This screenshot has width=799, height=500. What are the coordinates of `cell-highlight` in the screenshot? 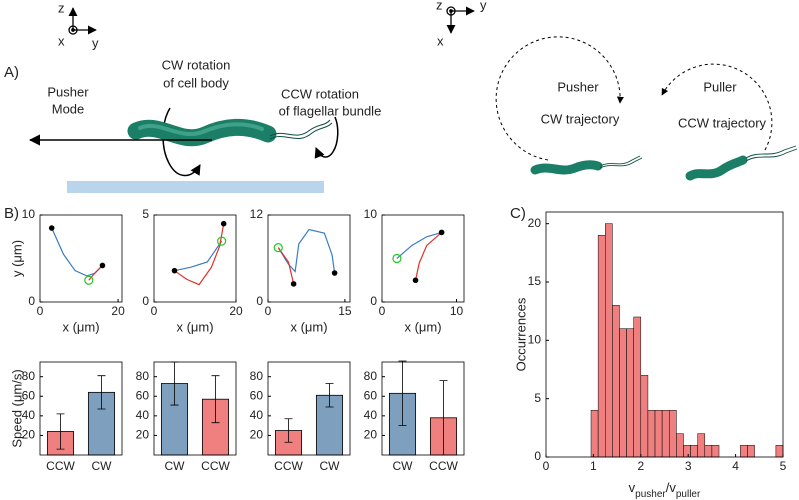 It's located at (201, 129).